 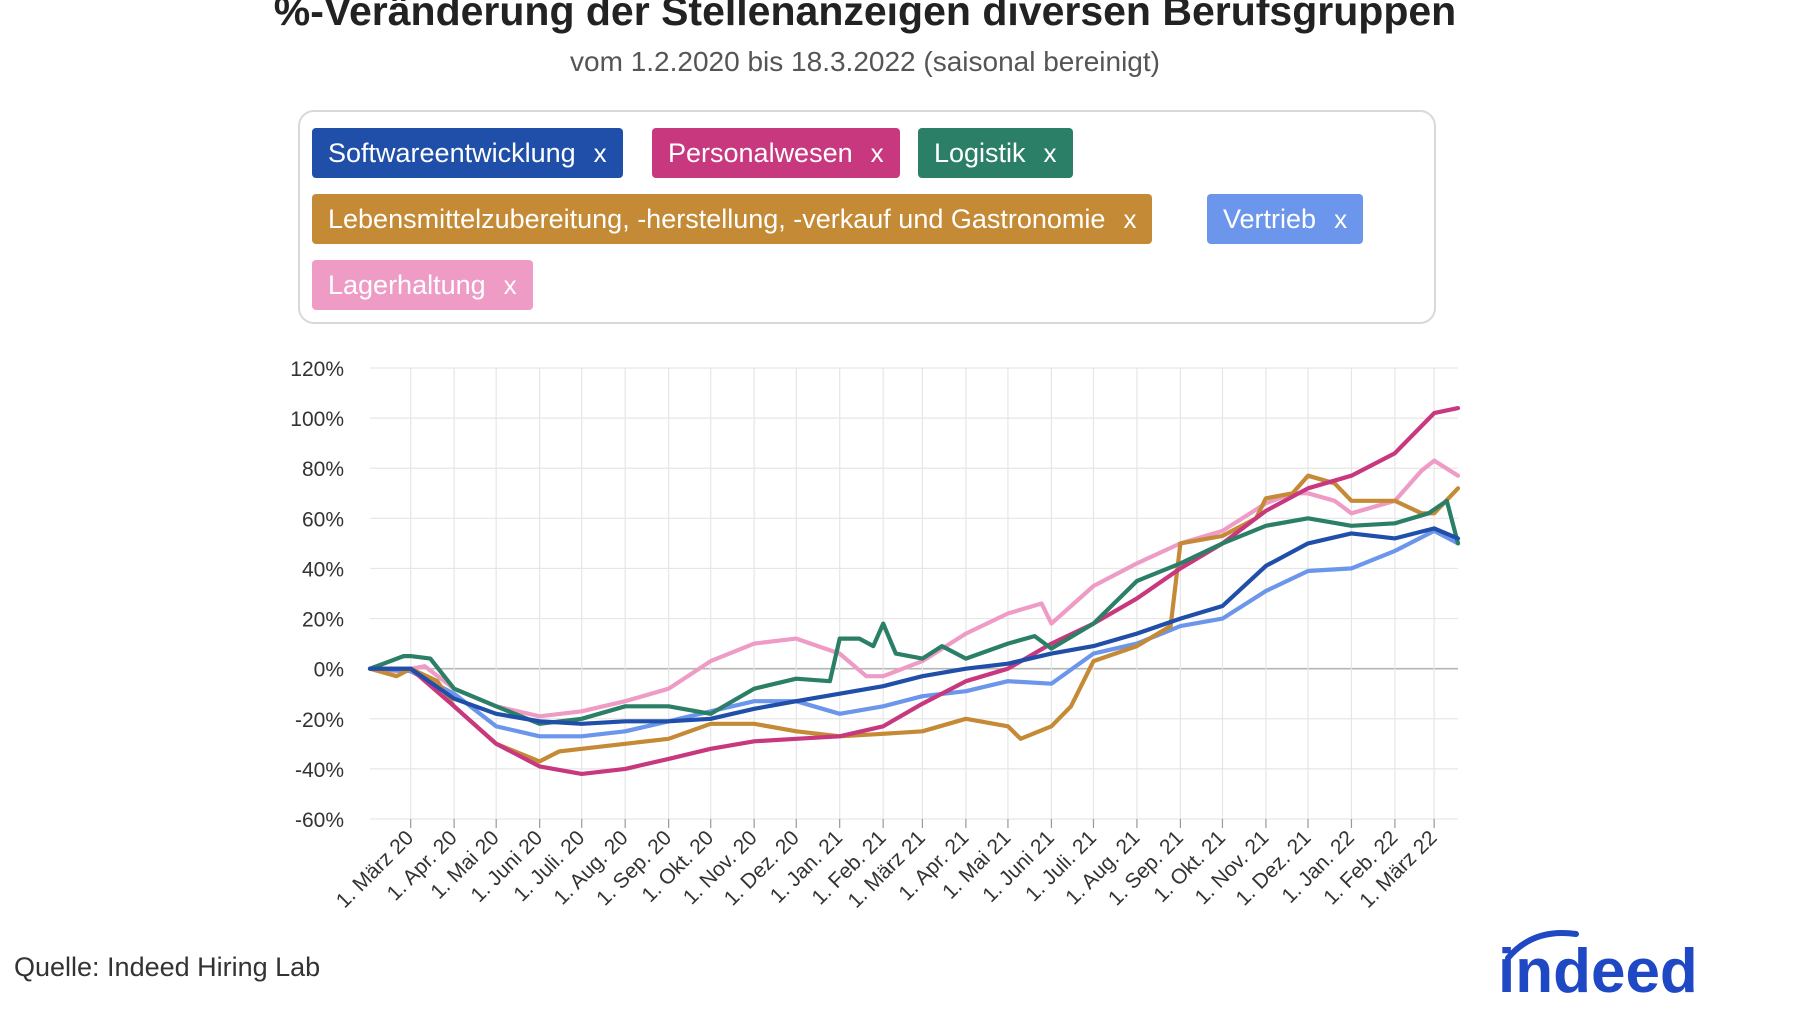 What do you see at coordinates (323, 569) in the screenshot?
I see `y-tick-label: 40%` at bounding box center [323, 569].